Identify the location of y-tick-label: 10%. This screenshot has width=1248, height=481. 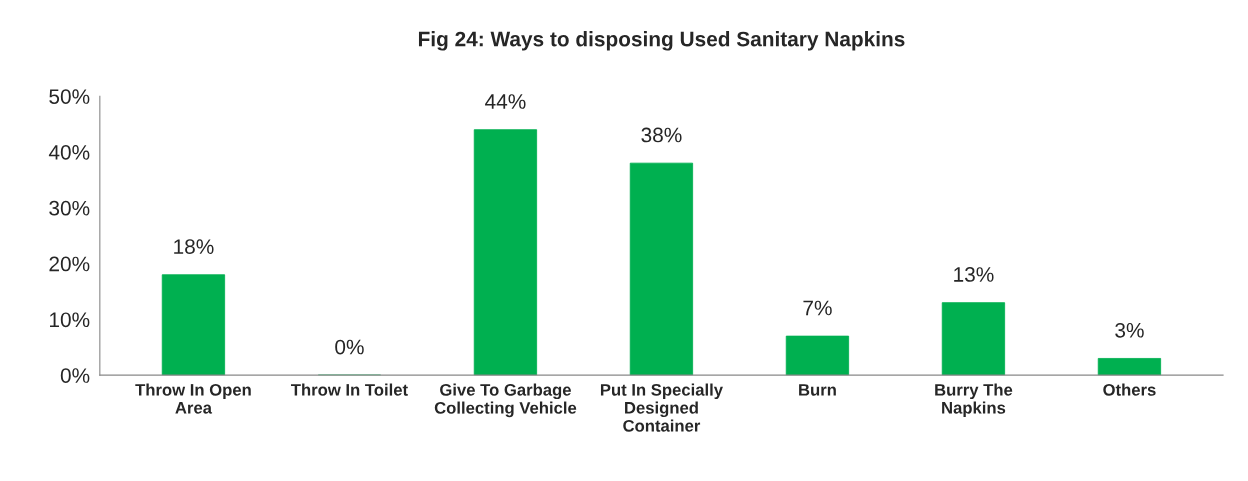
(70, 320).